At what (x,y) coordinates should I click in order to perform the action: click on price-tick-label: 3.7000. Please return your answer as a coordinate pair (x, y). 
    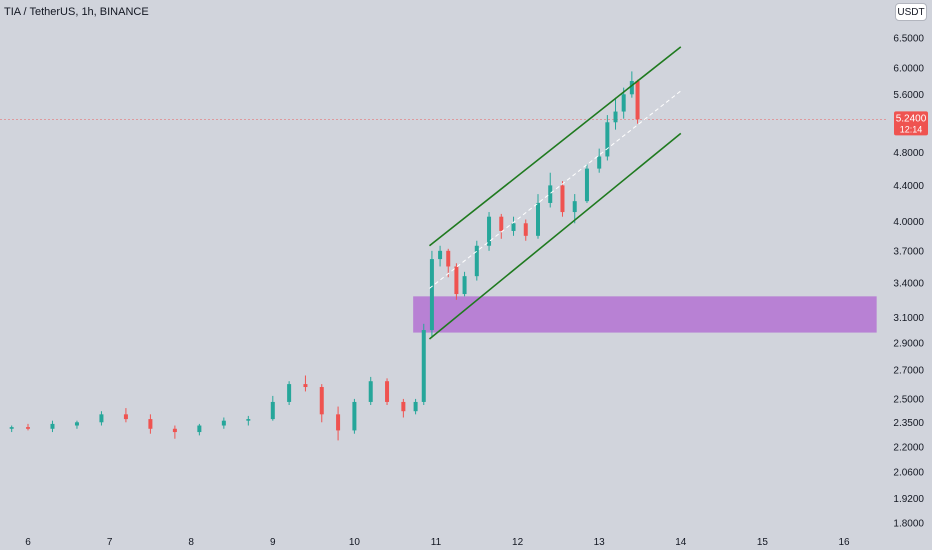
    Looking at the image, I should click on (908, 251).